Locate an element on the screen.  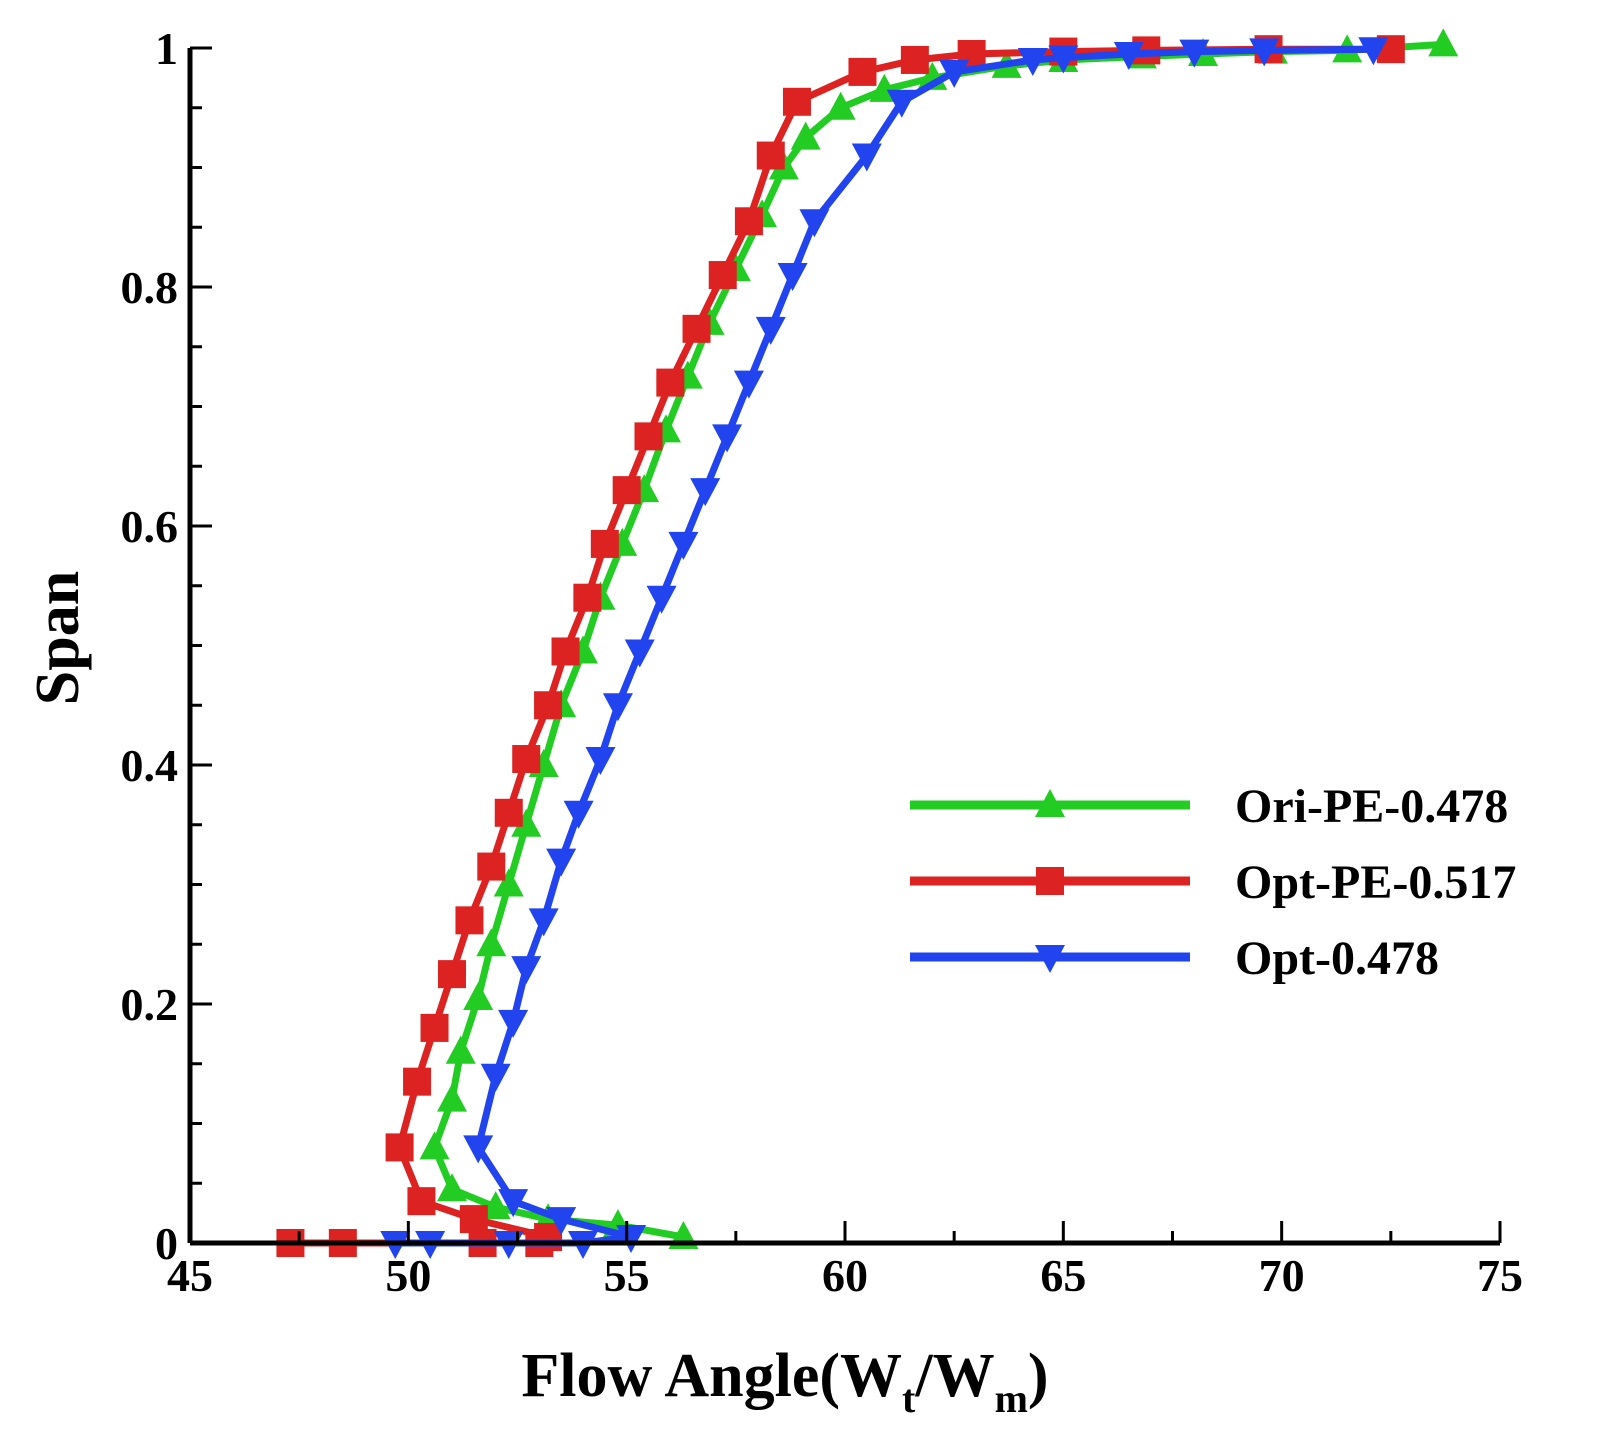
y-tick-label: 0.4 is located at coordinates (150, 765).